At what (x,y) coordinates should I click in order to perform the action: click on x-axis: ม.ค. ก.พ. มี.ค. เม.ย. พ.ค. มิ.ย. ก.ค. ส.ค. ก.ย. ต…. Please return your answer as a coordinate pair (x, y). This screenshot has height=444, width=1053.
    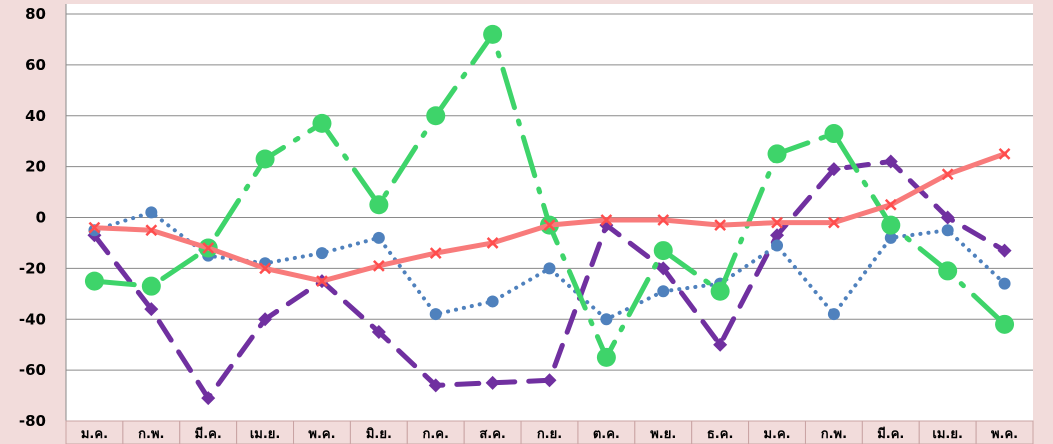
    Looking at the image, I should click on (549, 432).